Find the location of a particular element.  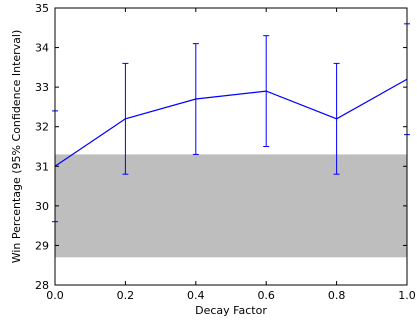

x-tick-label: 0.8 is located at coordinates (337, 295).